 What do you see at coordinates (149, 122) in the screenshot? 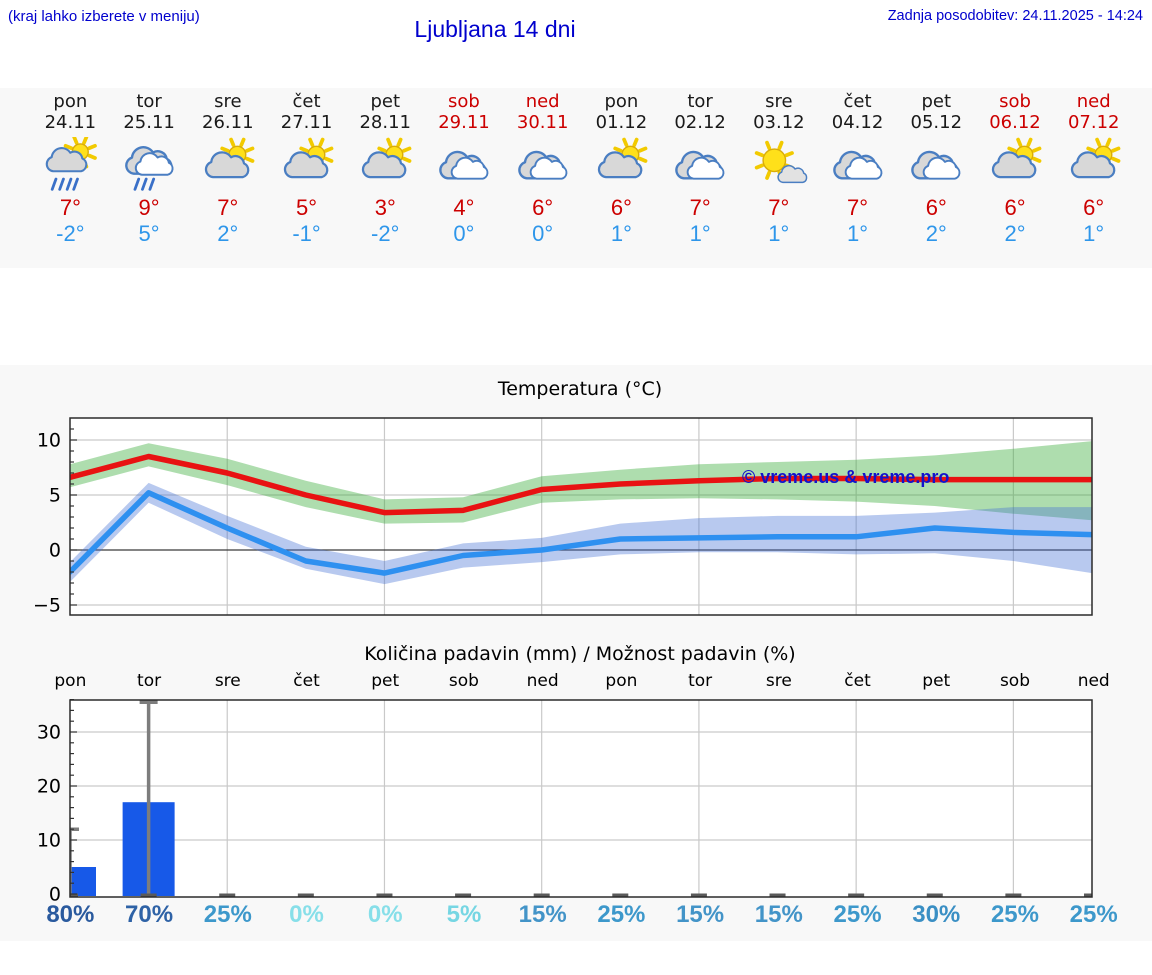
I see `day-date: 25.11` at bounding box center [149, 122].